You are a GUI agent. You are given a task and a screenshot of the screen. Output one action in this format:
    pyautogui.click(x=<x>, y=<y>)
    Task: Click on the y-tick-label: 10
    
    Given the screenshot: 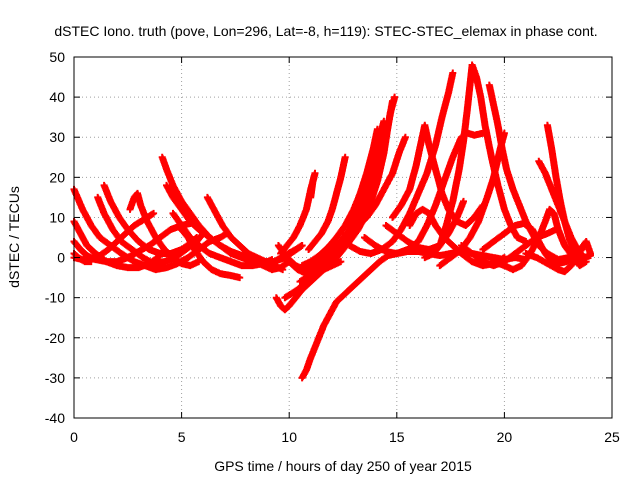 What is the action you would take?
    pyautogui.click(x=57, y=217)
    